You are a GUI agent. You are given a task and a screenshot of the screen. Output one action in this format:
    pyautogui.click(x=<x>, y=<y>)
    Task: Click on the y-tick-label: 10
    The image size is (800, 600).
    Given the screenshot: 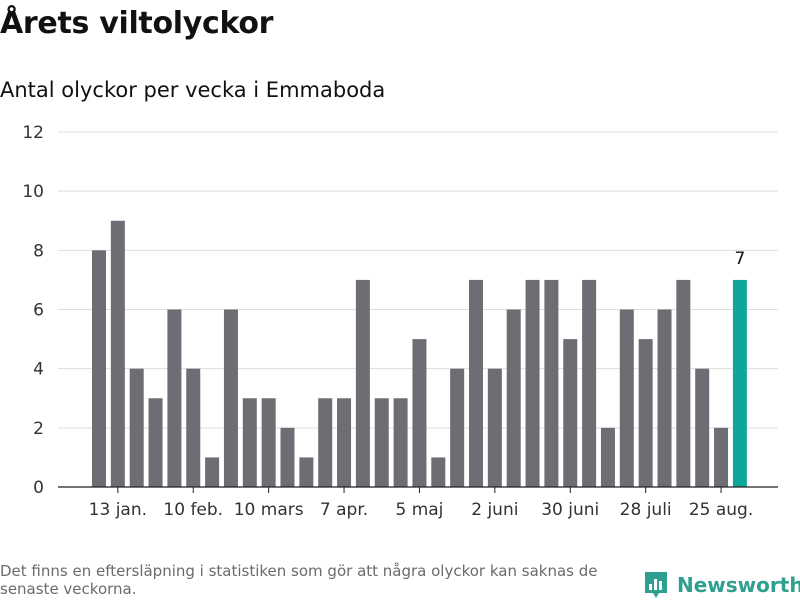 What is the action you would take?
    pyautogui.click(x=33, y=192)
    